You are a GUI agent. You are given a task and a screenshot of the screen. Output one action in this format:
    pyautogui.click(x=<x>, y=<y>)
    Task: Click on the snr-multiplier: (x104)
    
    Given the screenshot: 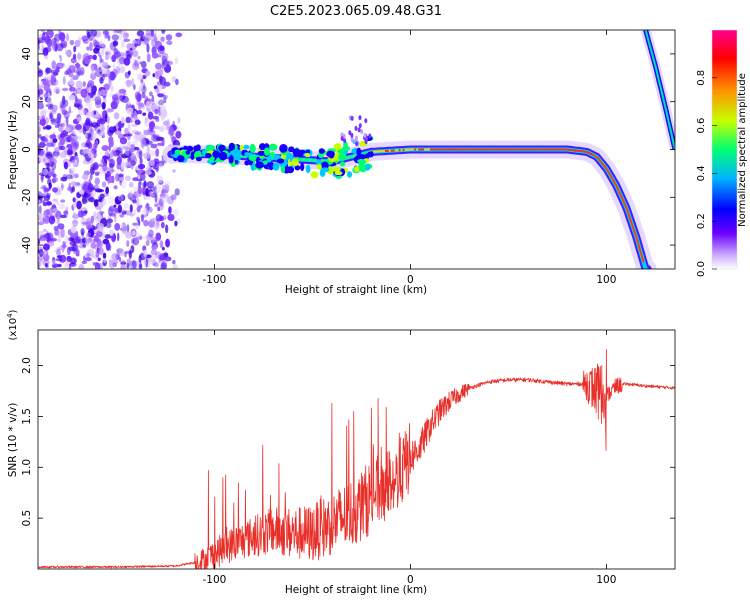 What is the action you would take?
    pyautogui.click(x=12, y=324)
    